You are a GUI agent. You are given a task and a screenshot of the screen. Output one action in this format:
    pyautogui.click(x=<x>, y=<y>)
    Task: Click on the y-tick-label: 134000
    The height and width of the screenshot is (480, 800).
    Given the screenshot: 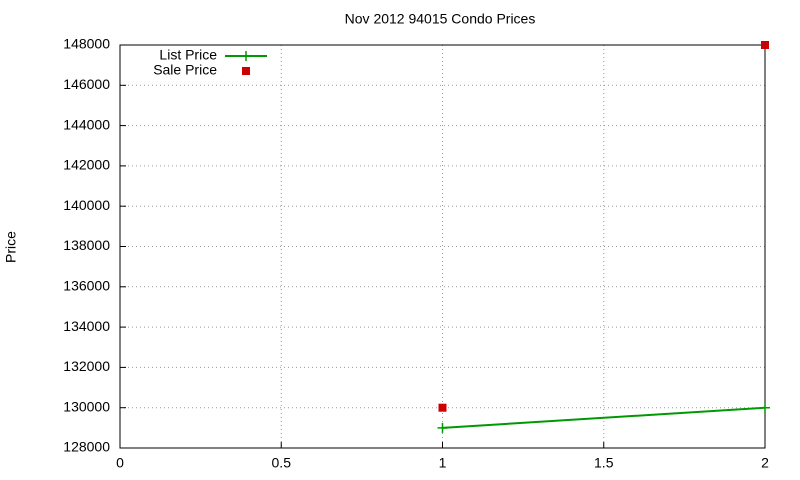 What is the action you would take?
    pyautogui.click(x=86, y=326)
    